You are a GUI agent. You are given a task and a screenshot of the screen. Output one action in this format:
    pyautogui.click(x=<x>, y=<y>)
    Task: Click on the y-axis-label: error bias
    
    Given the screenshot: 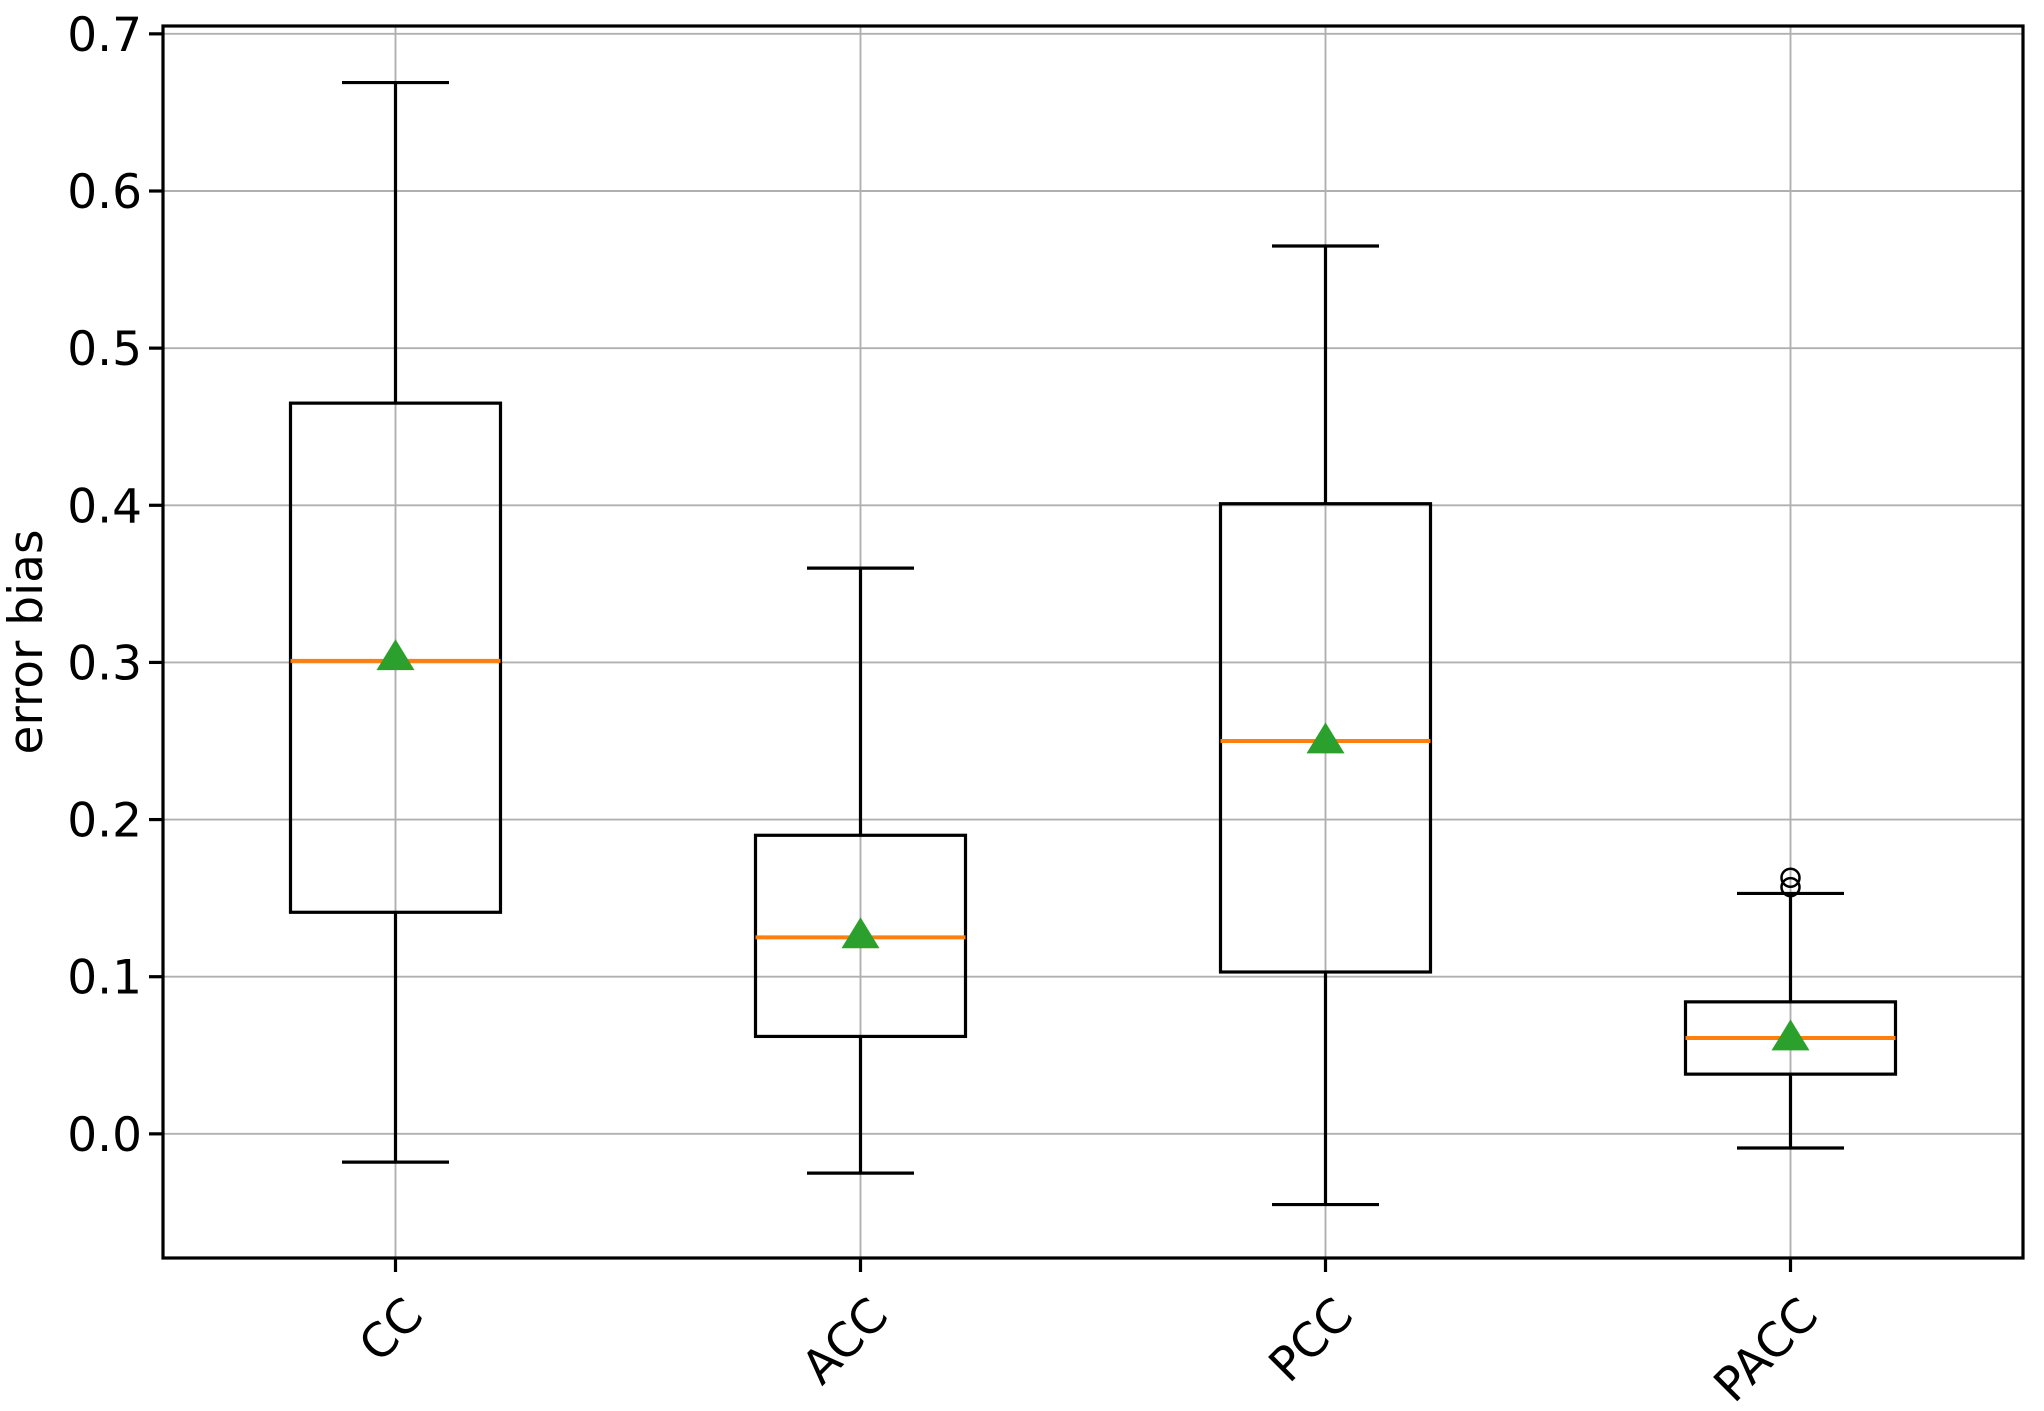 What is the action you would take?
    pyautogui.click(x=27, y=642)
    